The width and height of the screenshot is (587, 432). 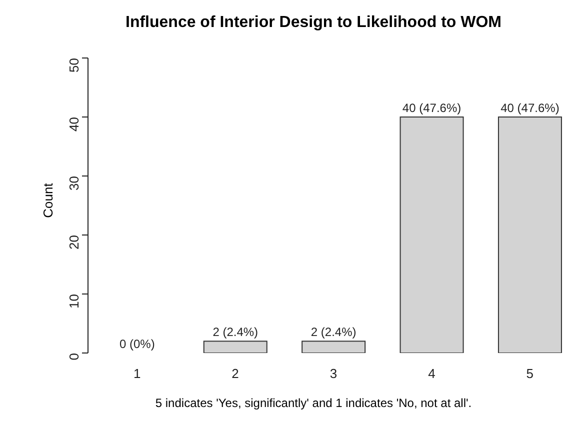 What do you see at coordinates (334, 374) in the screenshot?
I see `x-tick-label: 3` at bounding box center [334, 374].